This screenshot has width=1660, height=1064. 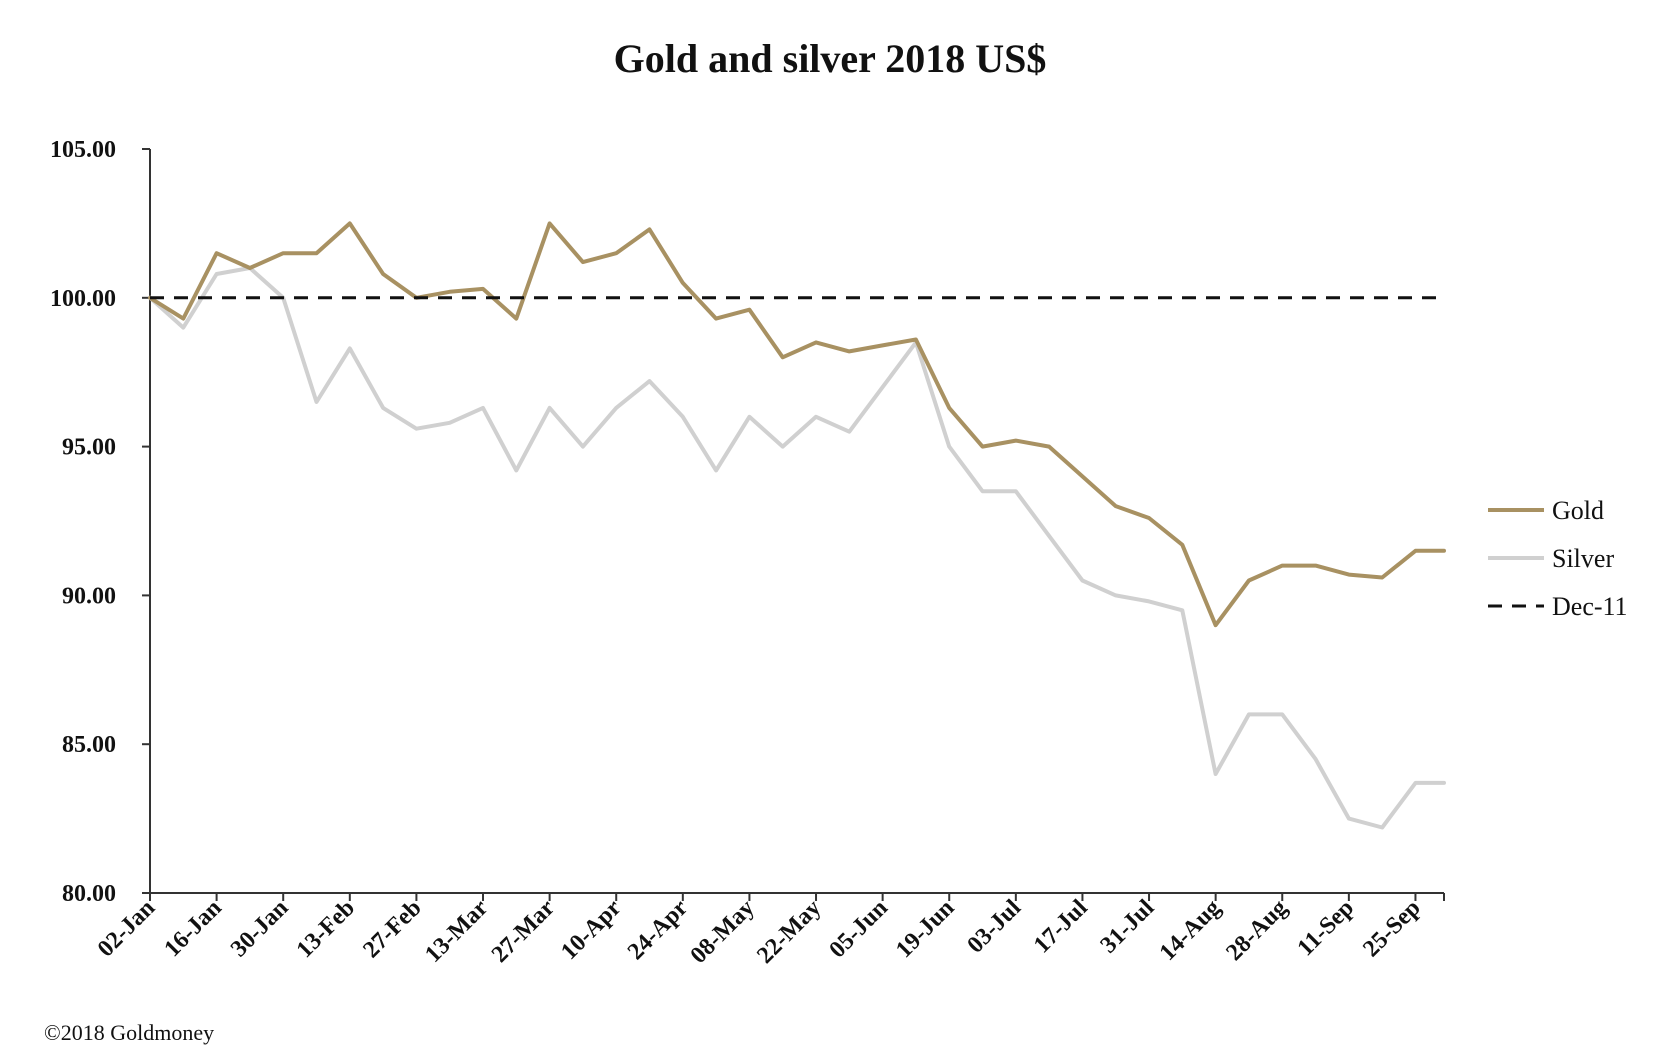 I want to click on x-tick-label: 05-Jun, so click(x=859, y=929).